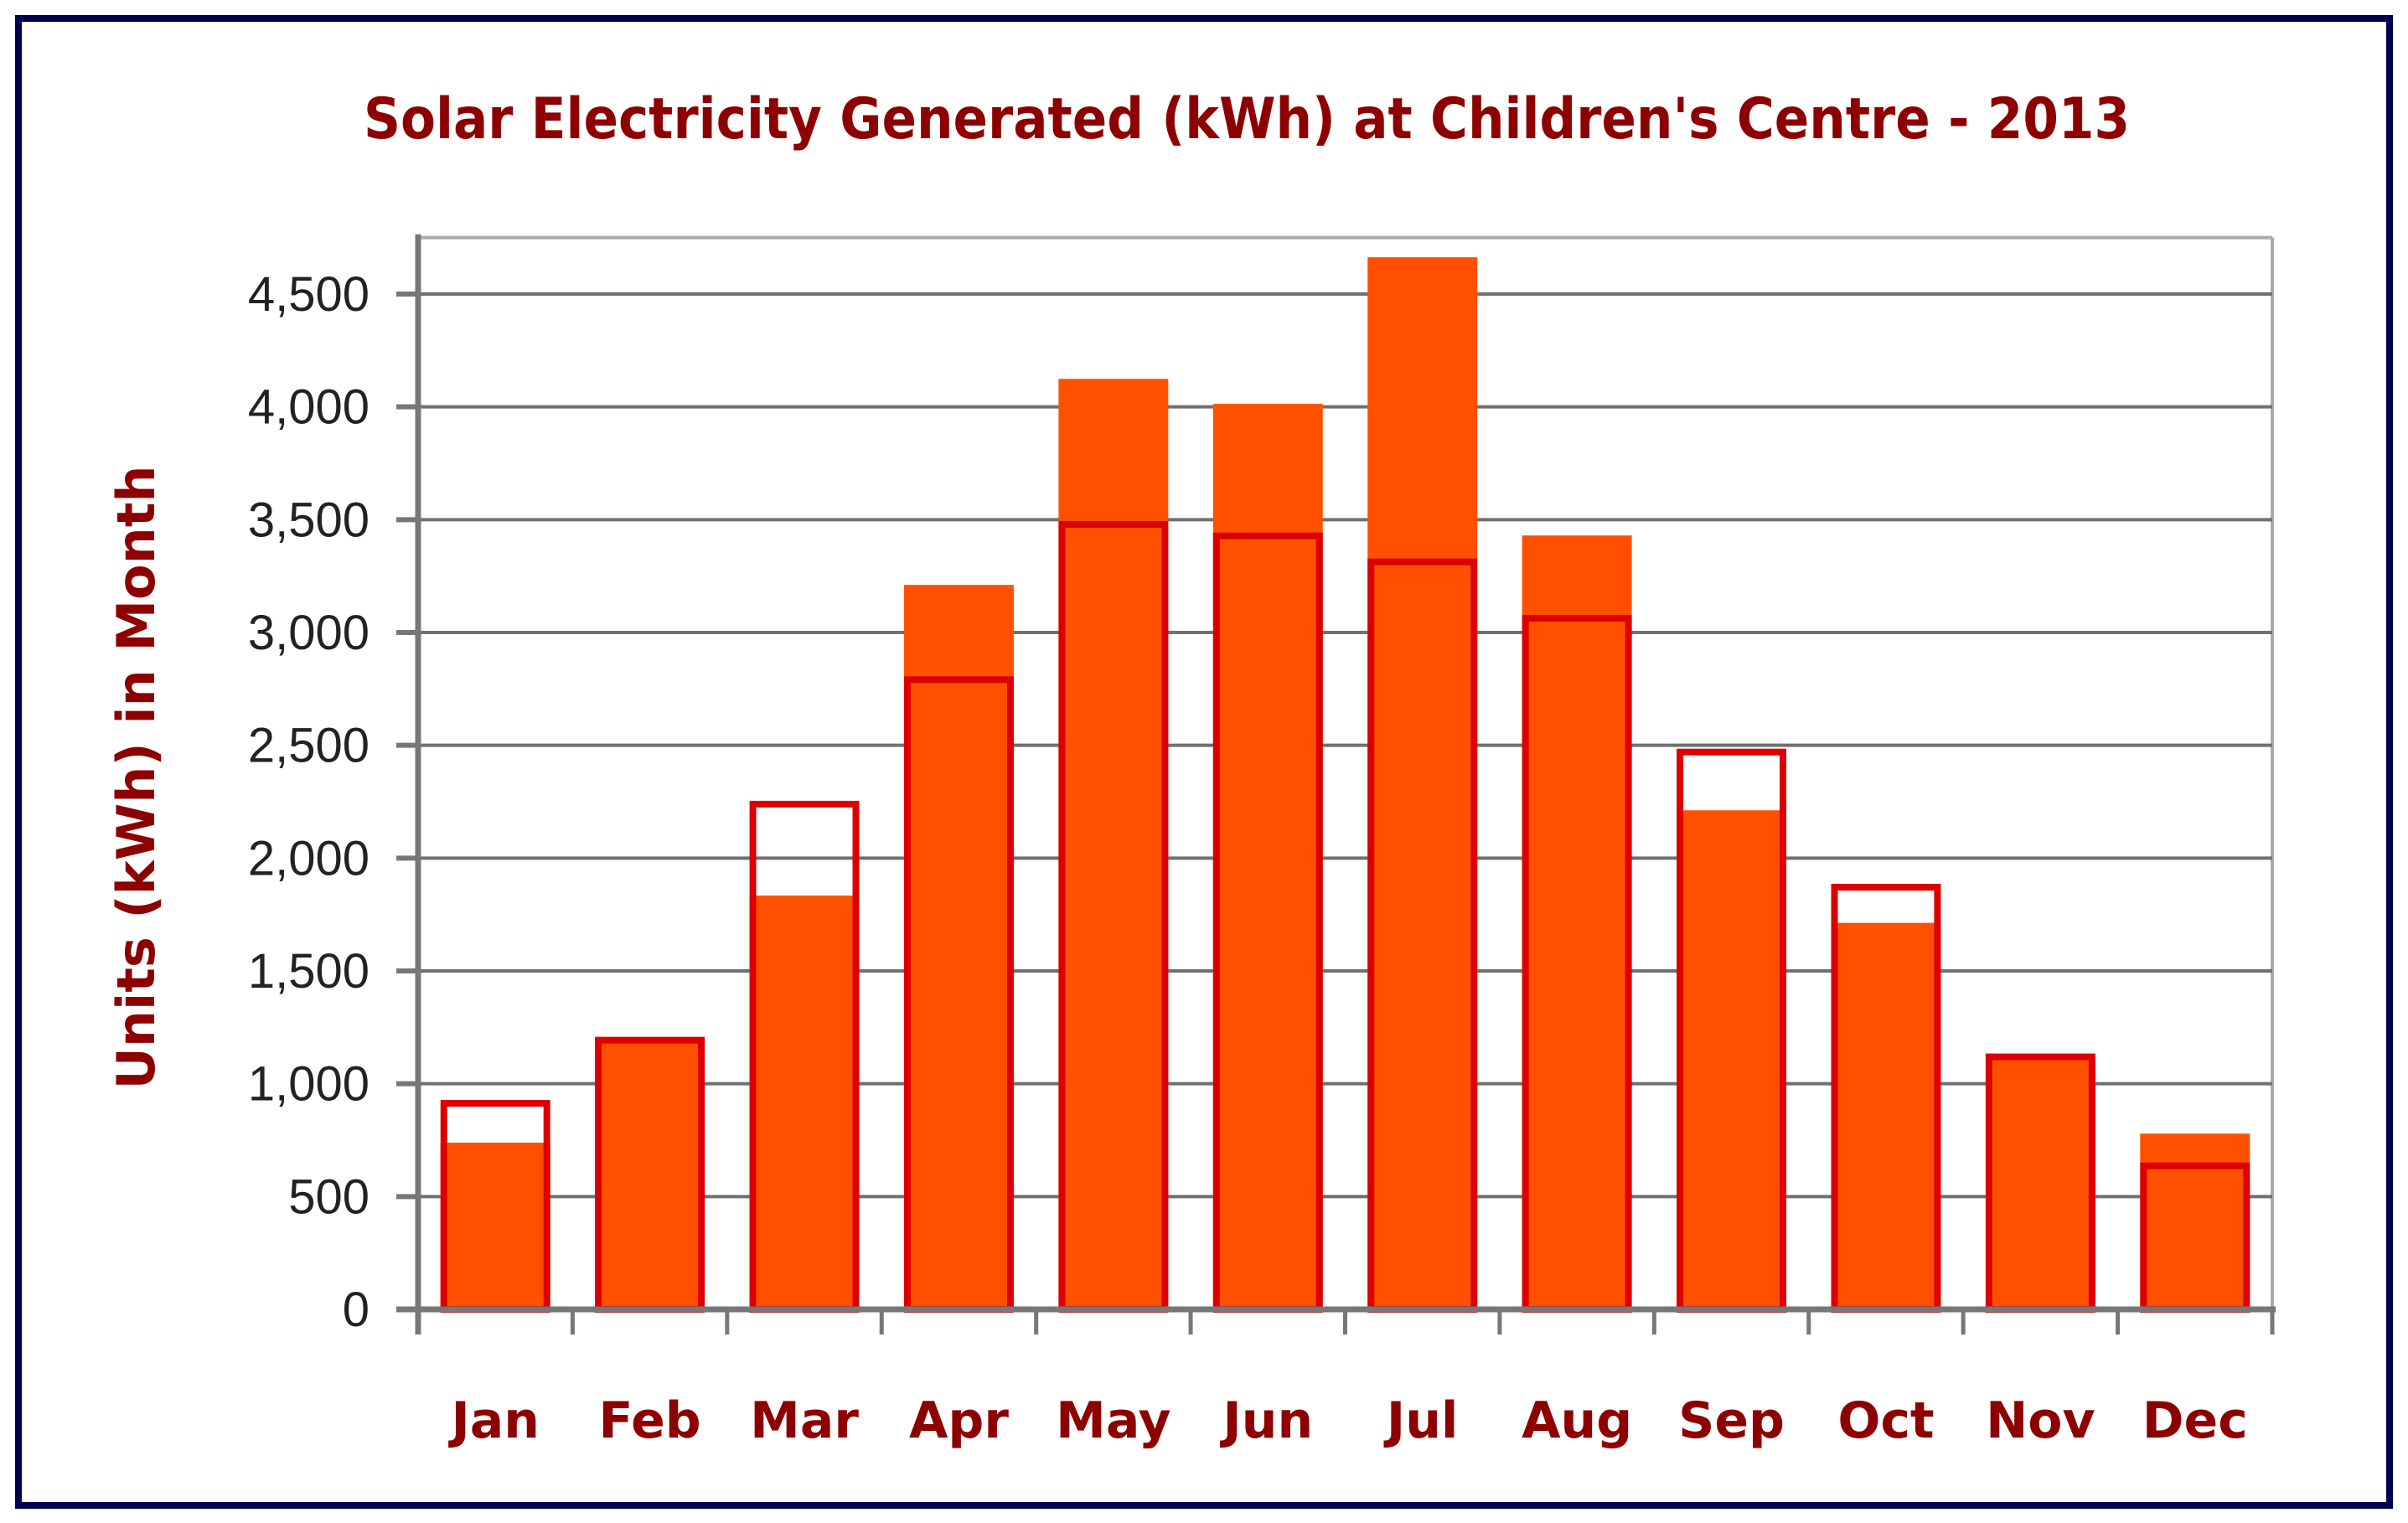 The width and height of the screenshot is (2408, 1523). What do you see at coordinates (1345, 1380) in the screenshot?
I see `x-axis-ticks: Jan Feb Mar Apr May Jun Jul Aug Sep Oct Nov Dec` at bounding box center [1345, 1380].